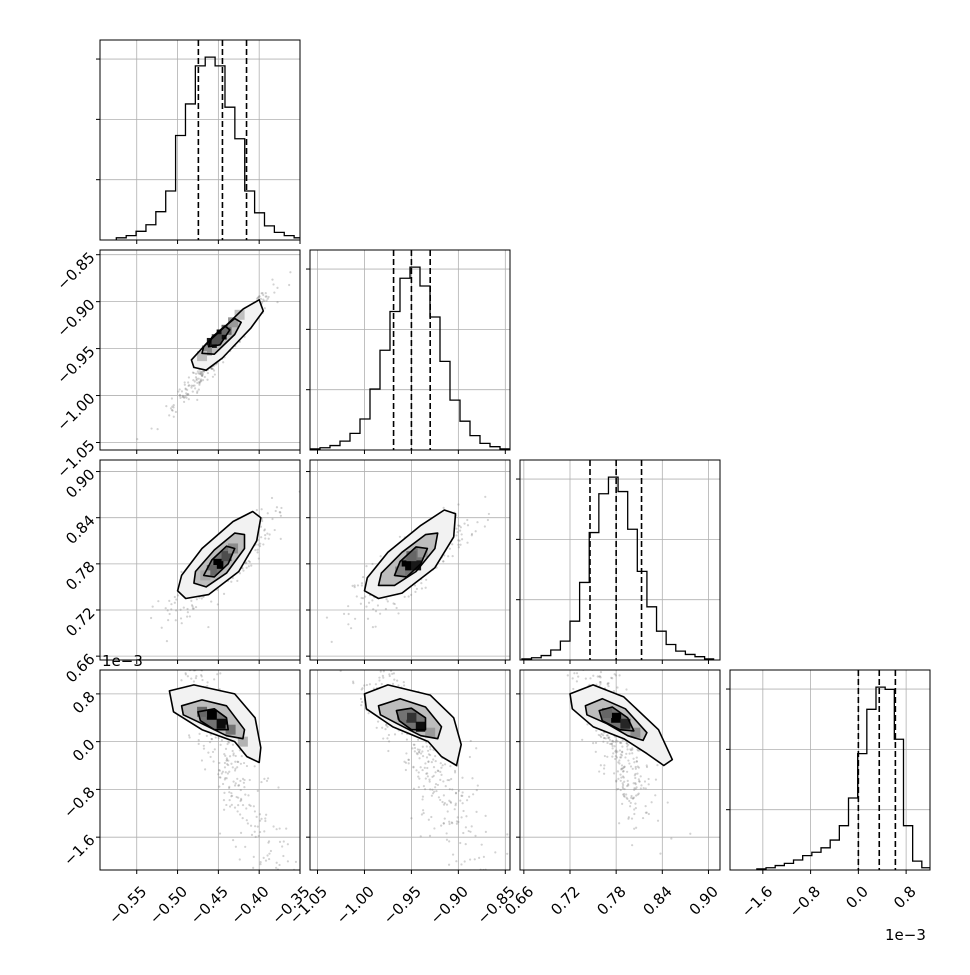  What do you see at coordinates (308, 564) in the screenshot?
I see `y-axis-p2` at bounding box center [308, 564].